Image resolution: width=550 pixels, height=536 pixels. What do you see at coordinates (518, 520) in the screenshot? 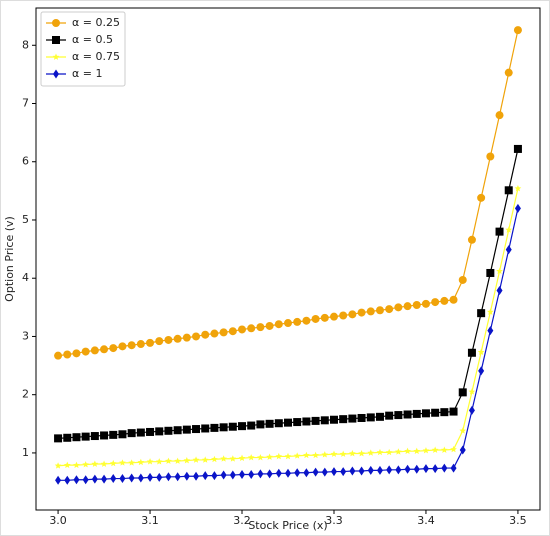
I see `x-tick-label: 3.5` at bounding box center [518, 520].